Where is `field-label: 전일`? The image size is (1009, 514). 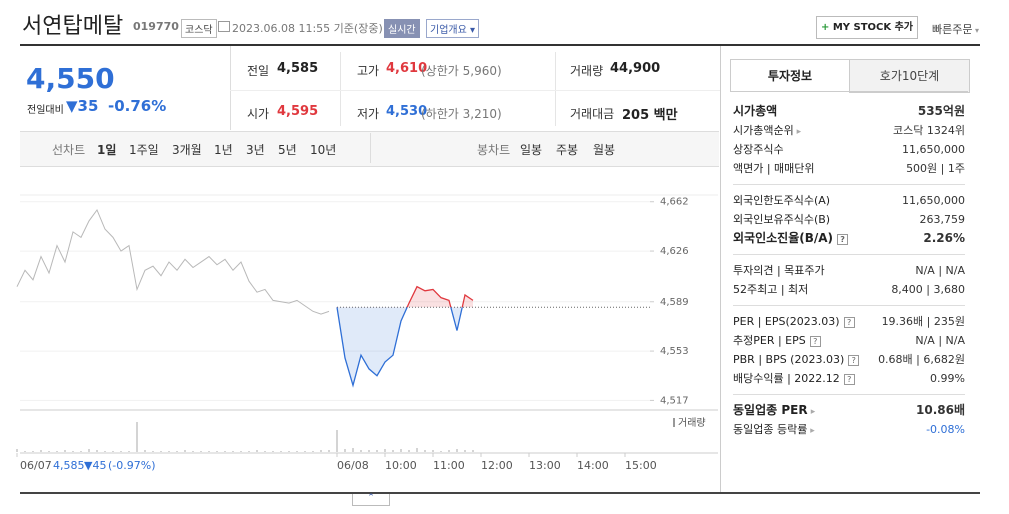
field-label: 전일 is located at coordinates (258, 71).